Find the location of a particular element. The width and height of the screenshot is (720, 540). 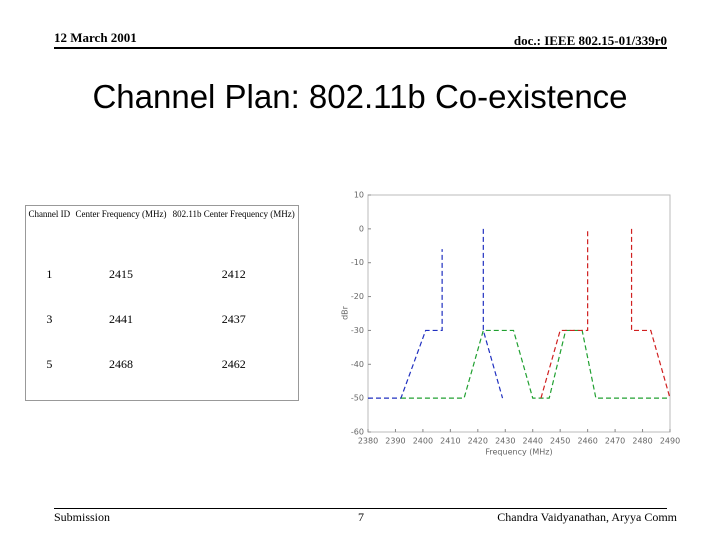

y-tick-label: 10 is located at coordinates (359, 195).